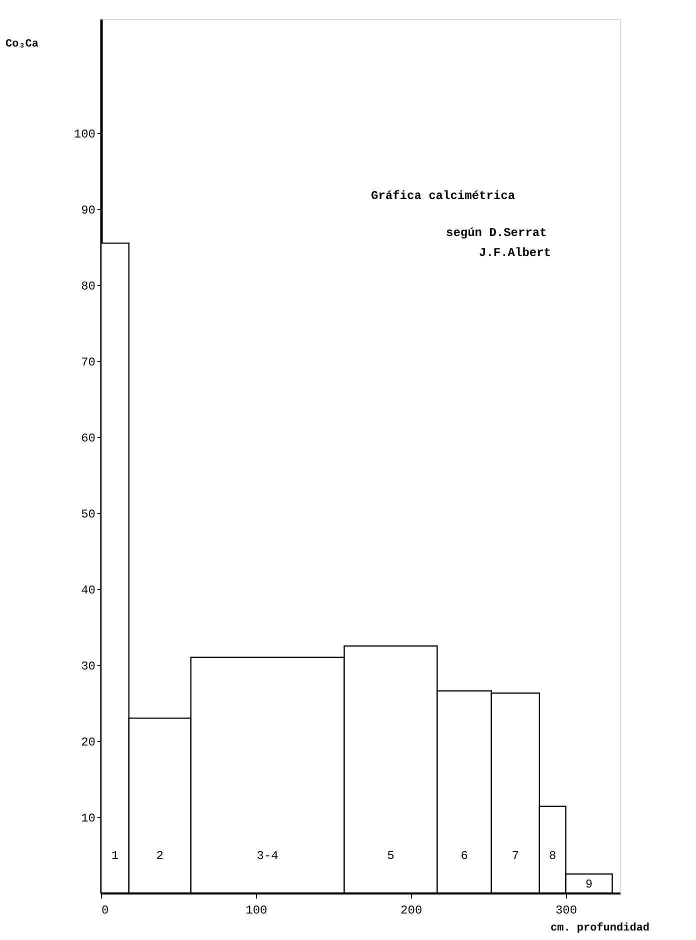  Describe the element at coordinates (267, 856) in the screenshot. I see `annotation: 3-4` at that location.